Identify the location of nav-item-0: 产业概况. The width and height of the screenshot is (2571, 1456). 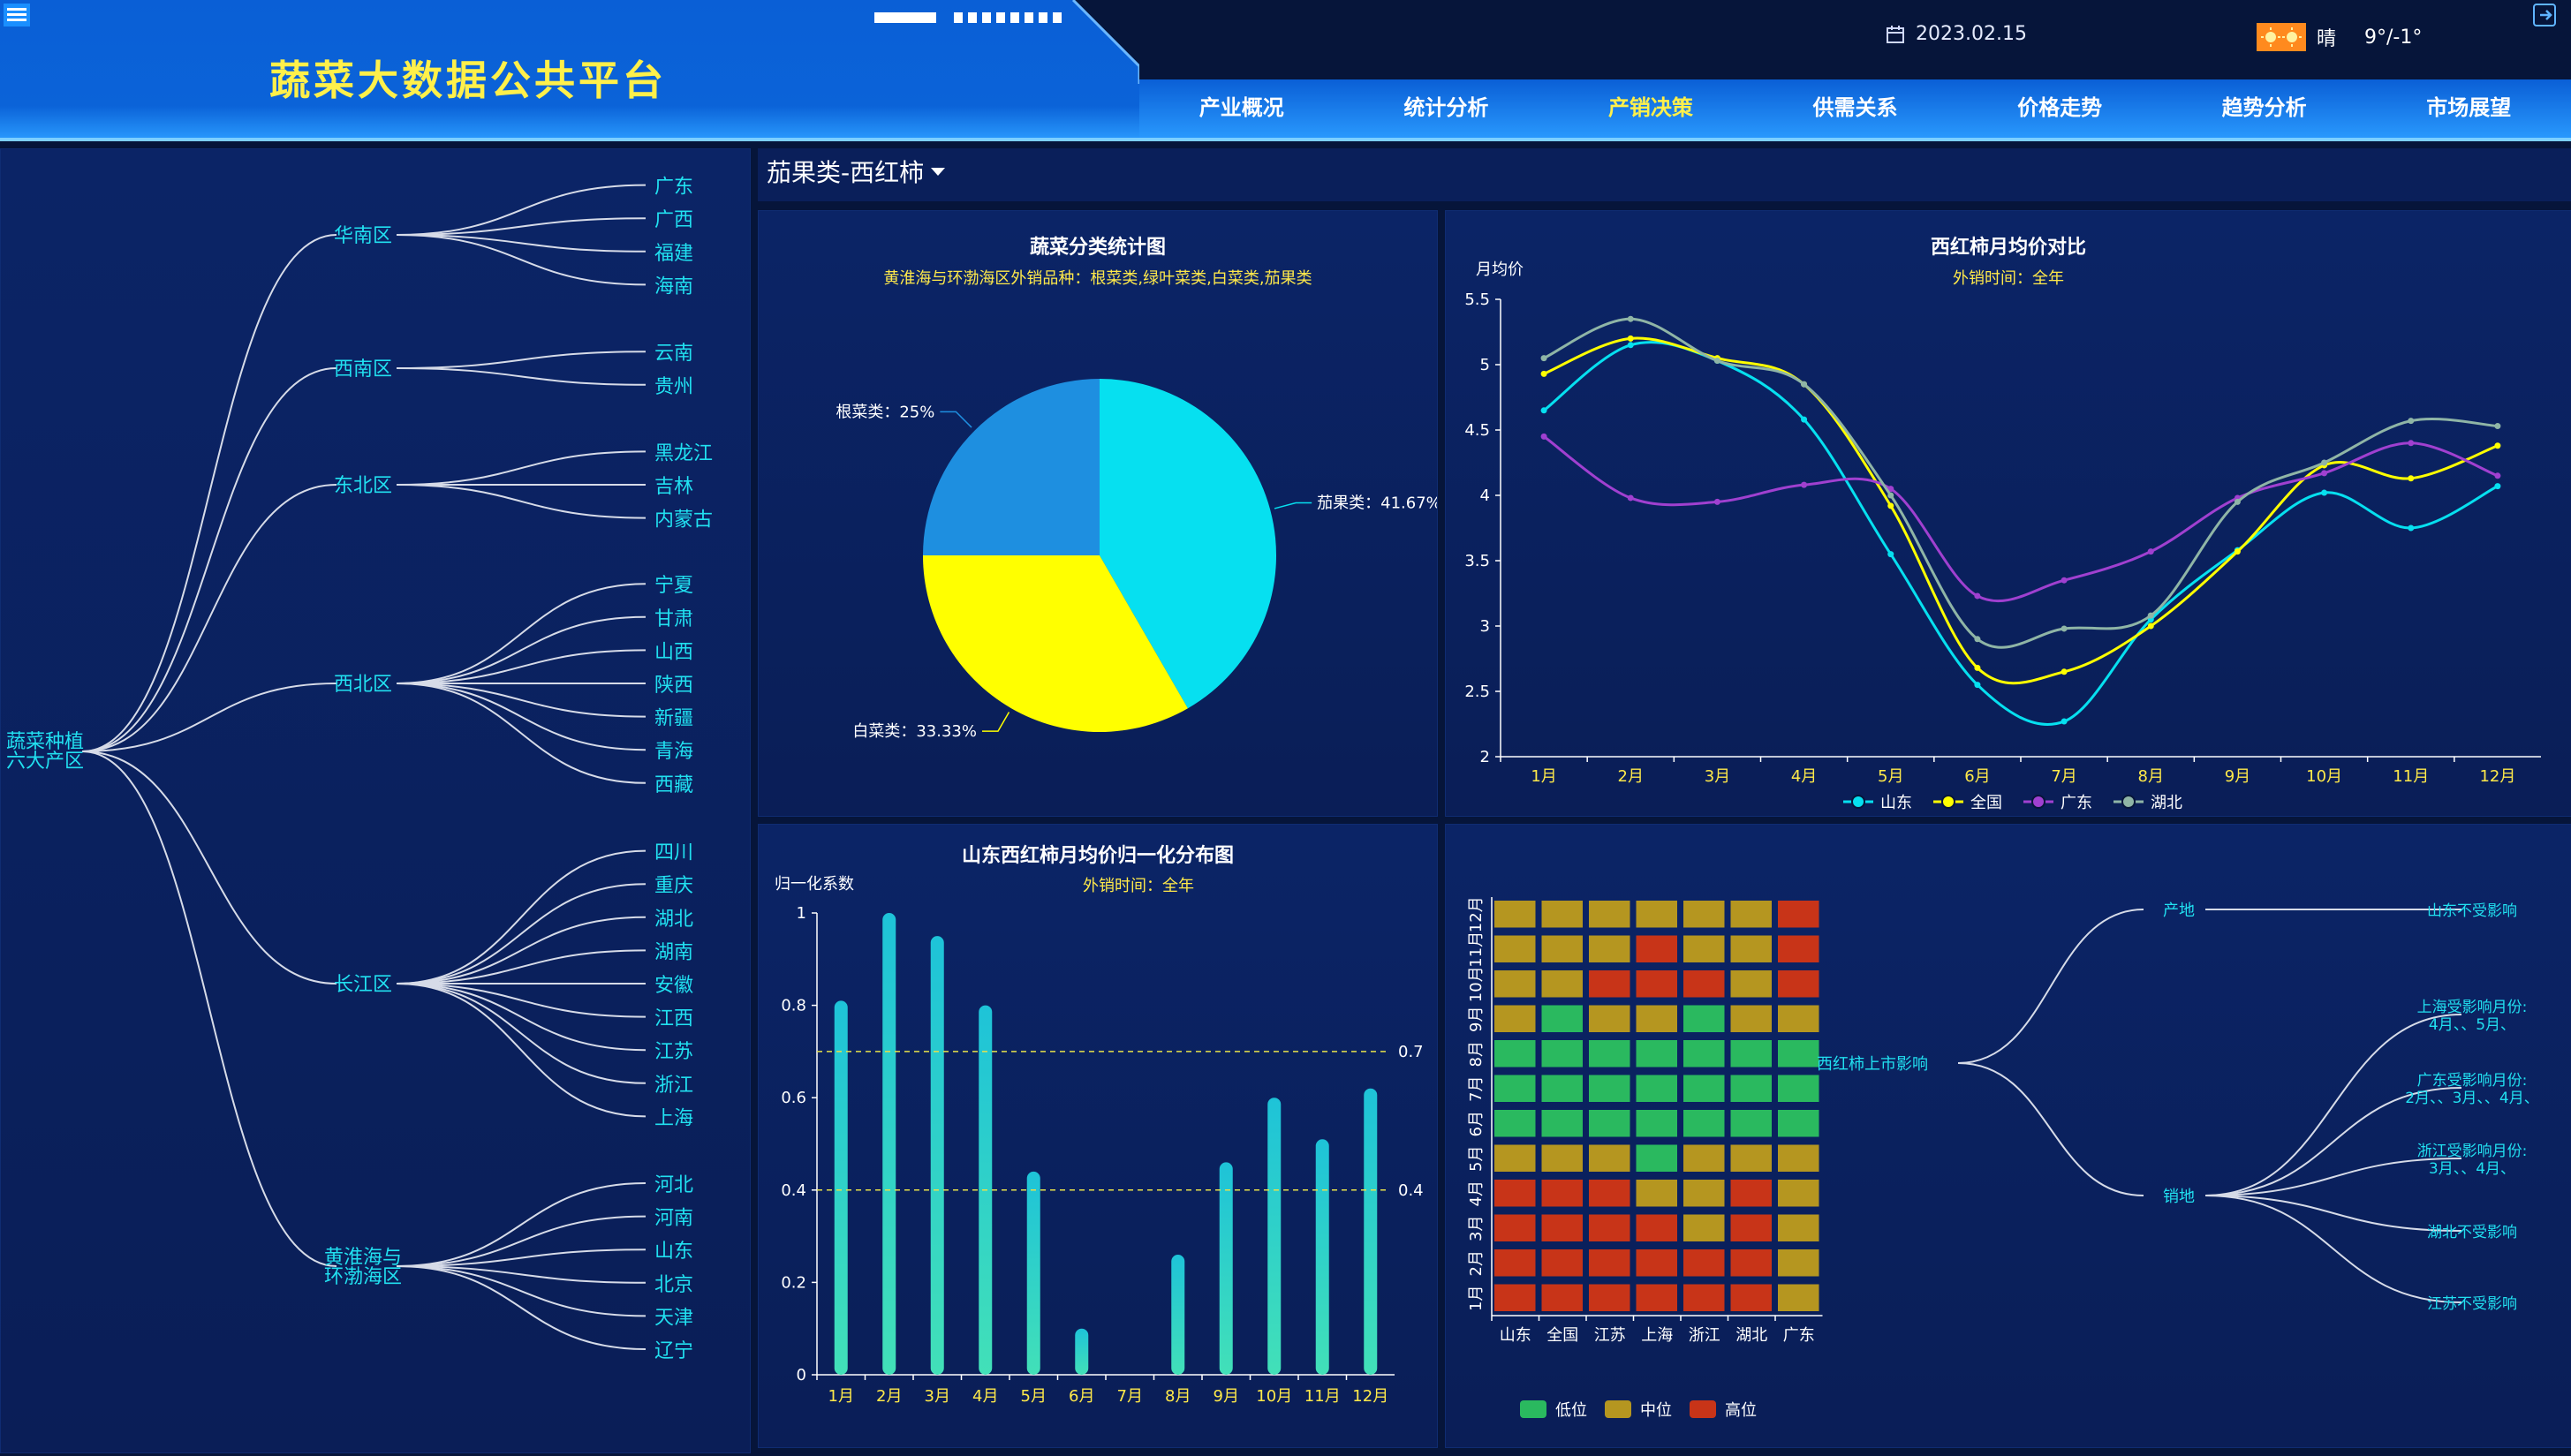
(1241, 107).